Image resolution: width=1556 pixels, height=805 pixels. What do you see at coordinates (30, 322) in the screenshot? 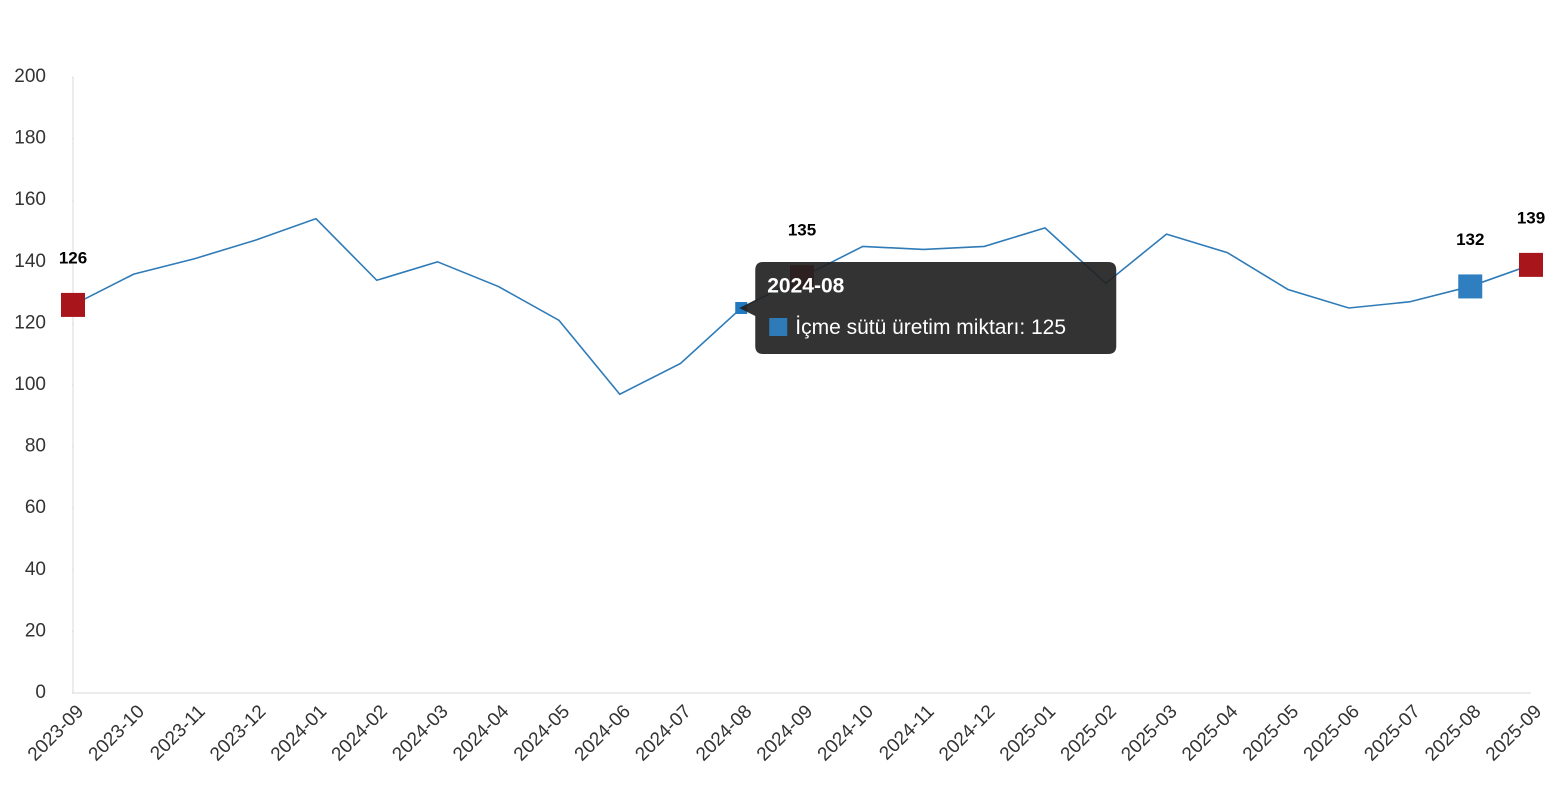
I see `y-tick-label: 120` at bounding box center [30, 322].